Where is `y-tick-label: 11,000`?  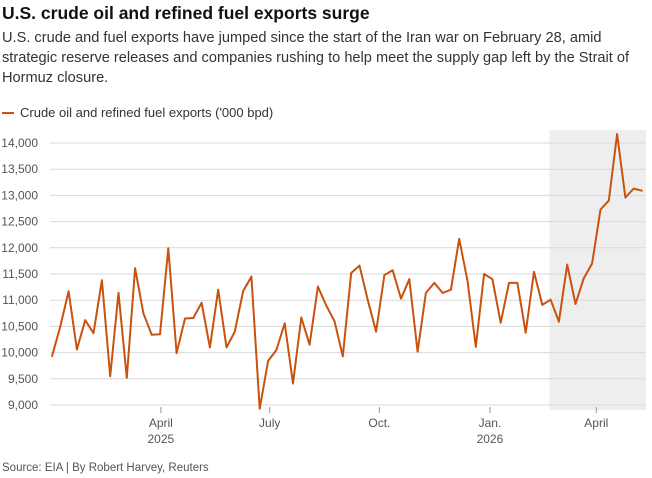 y-tick-label: 11,000 is located at coordinates (20, 300).